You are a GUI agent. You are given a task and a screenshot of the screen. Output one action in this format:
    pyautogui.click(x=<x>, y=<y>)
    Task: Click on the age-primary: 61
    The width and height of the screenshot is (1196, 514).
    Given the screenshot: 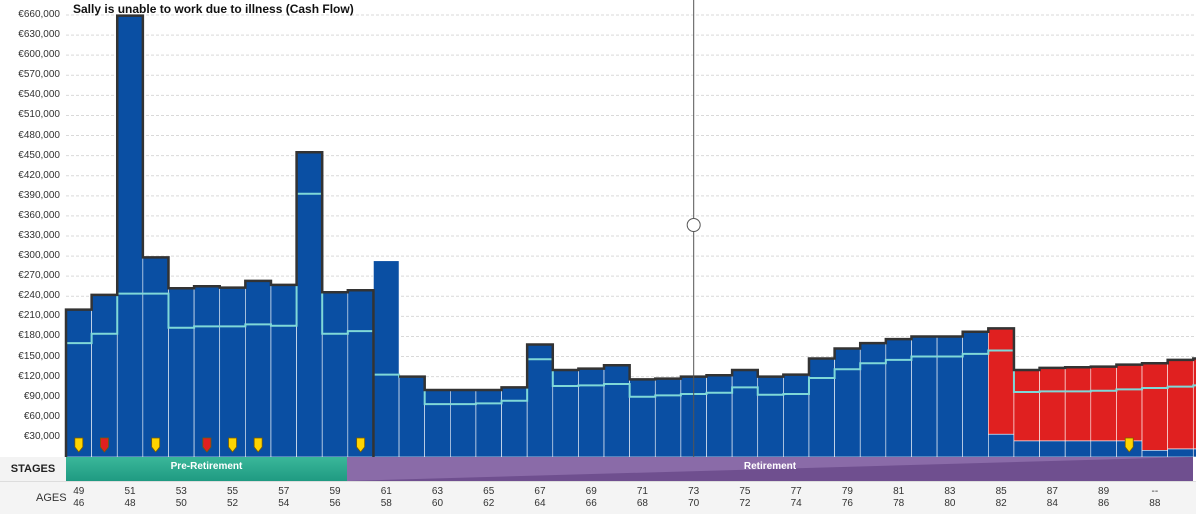 What is the action you would take?
    pyautogui.click(x=386, y=491)
    